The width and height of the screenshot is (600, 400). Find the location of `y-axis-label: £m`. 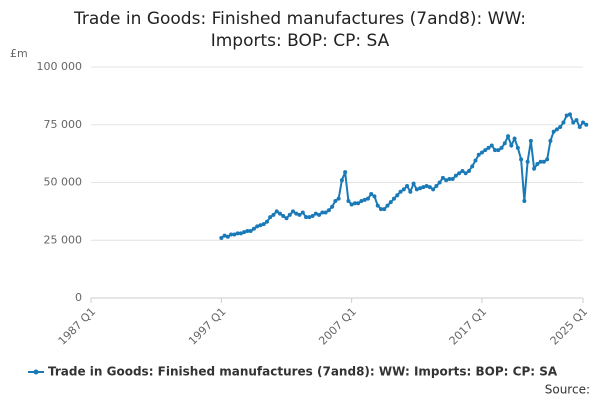

y-axis-label: £m is located at coordinates (19, 53).